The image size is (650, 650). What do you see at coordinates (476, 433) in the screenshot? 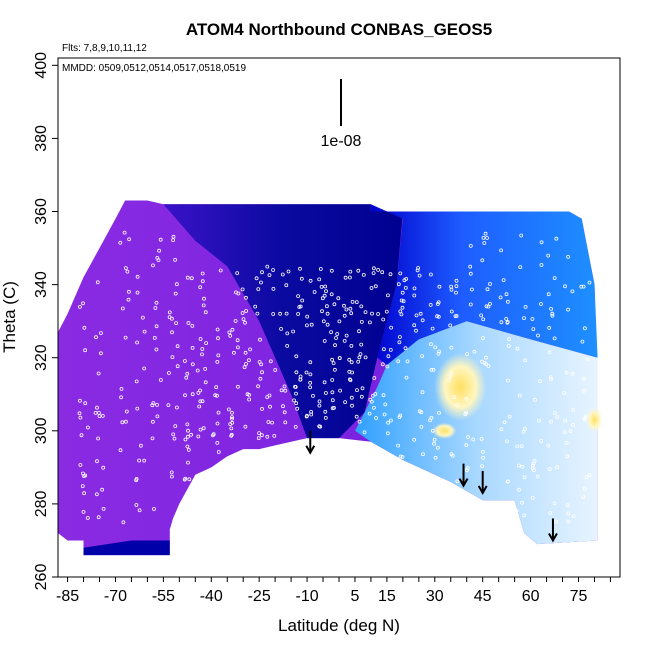
I see `field-light-blue` at bounding box center [476, 433].